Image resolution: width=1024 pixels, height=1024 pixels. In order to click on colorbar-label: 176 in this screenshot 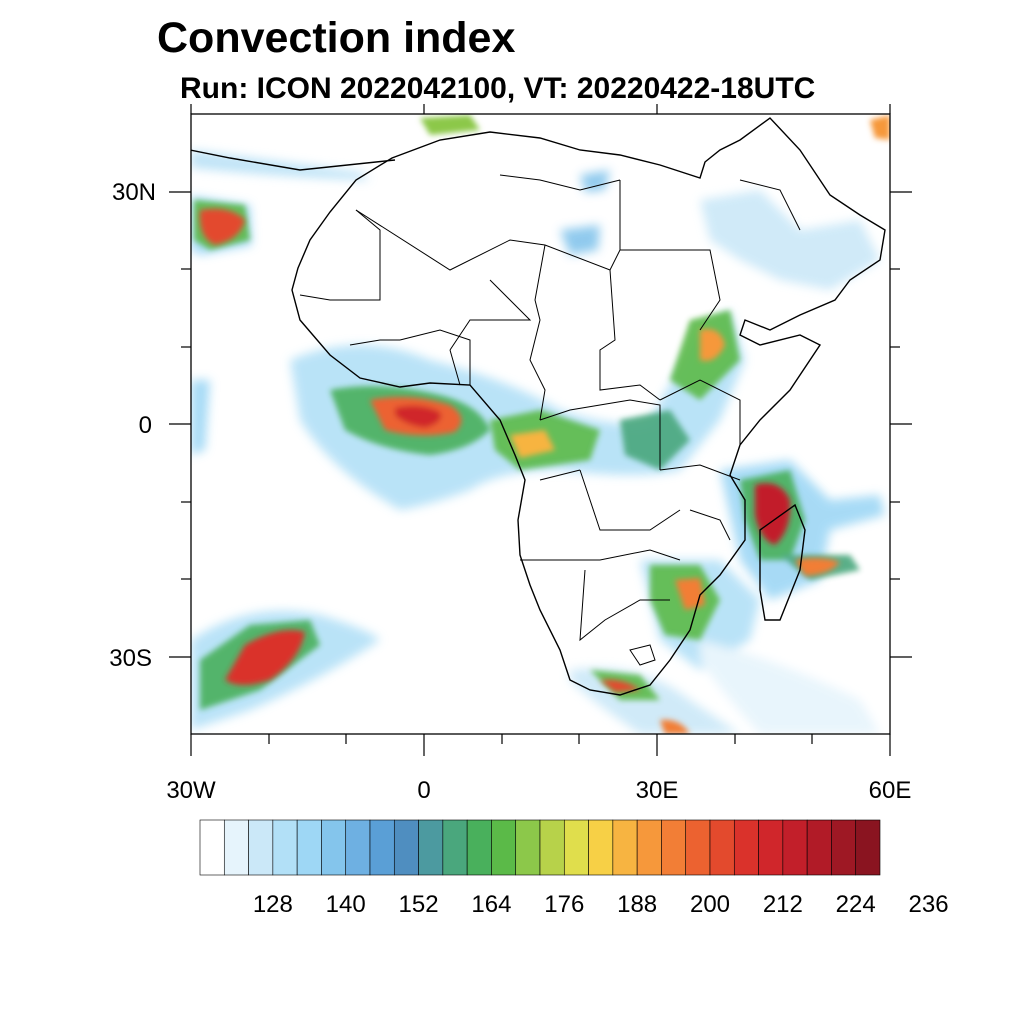, I will do `click(564, 904)`.